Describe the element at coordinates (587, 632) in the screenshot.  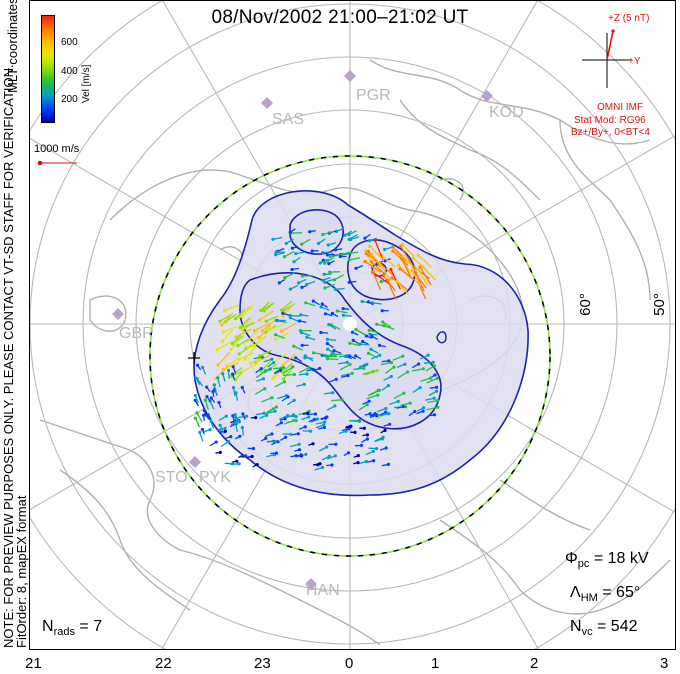
I see `stat-nvc-sub: vc` at that location.